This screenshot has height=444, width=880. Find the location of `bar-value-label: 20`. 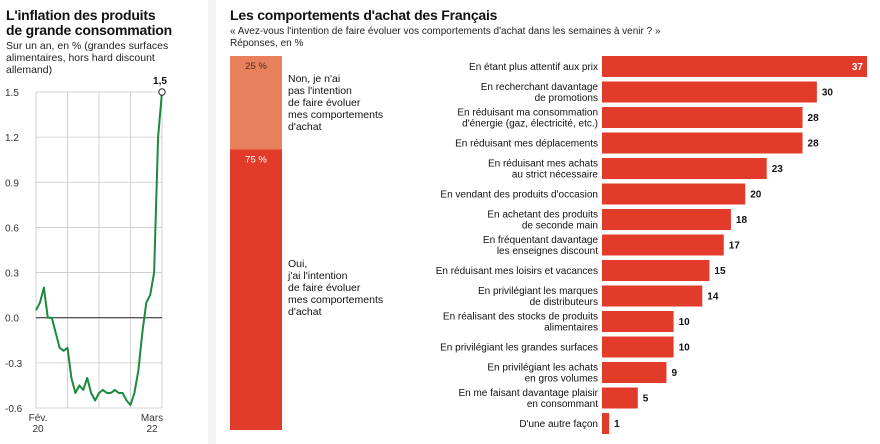

bar-value-label: 20 is located at coordinates (756, 195).